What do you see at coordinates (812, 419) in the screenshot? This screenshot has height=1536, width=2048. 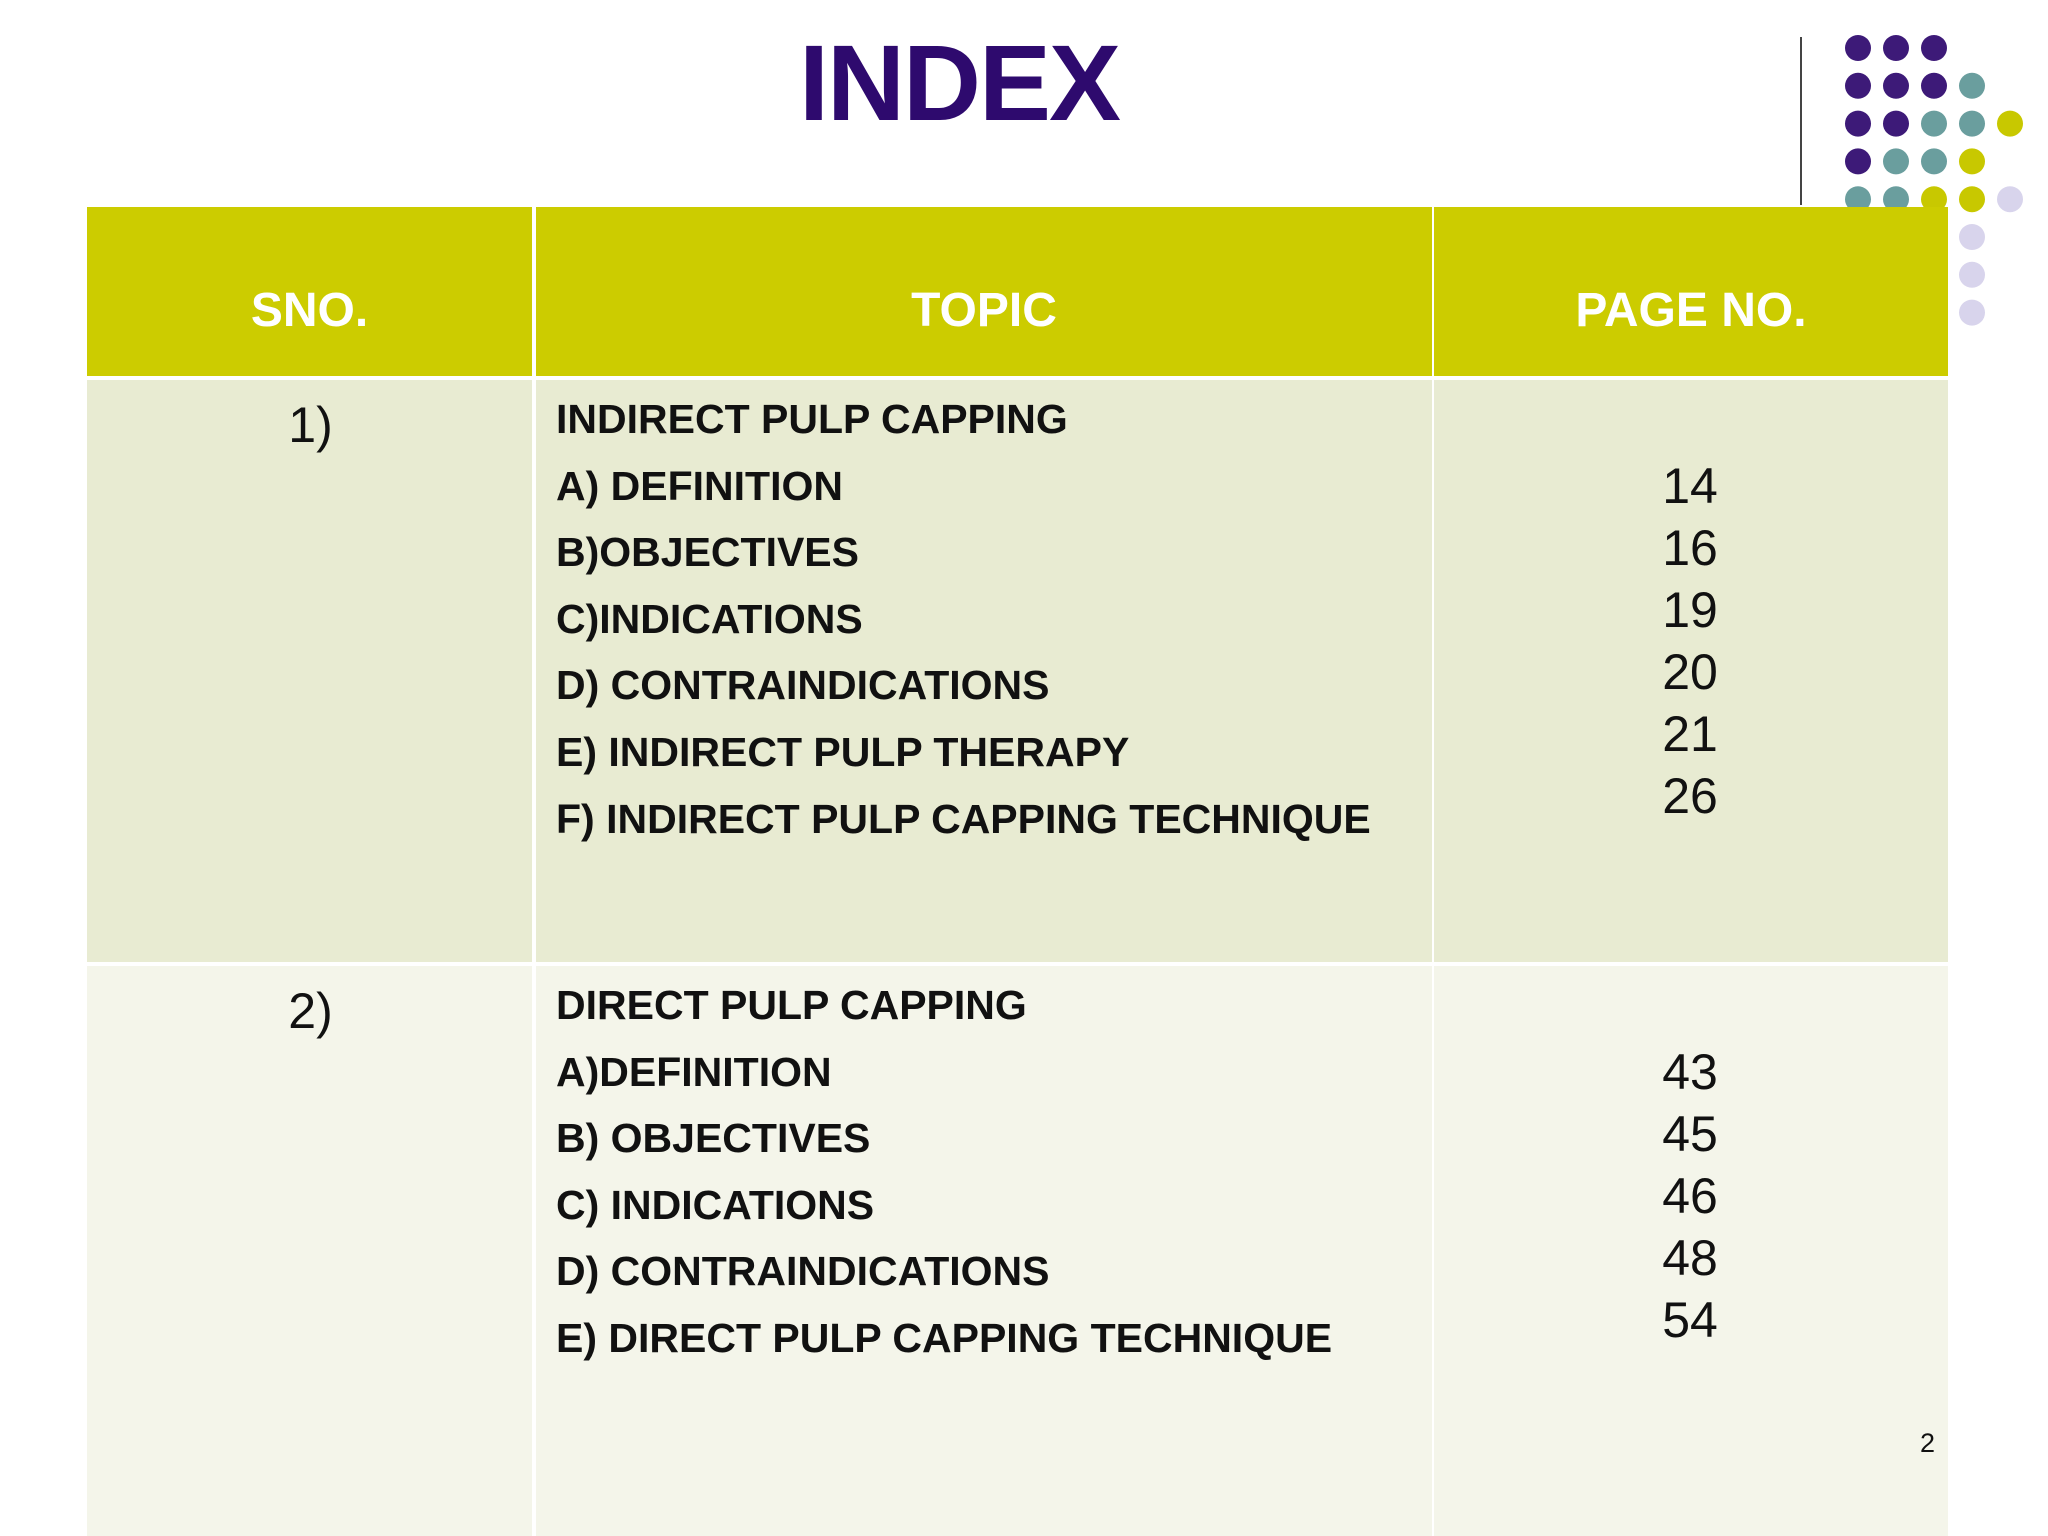 I see `topic: INDIRECT PULP CAPPING` at bounding box center [812, 419].